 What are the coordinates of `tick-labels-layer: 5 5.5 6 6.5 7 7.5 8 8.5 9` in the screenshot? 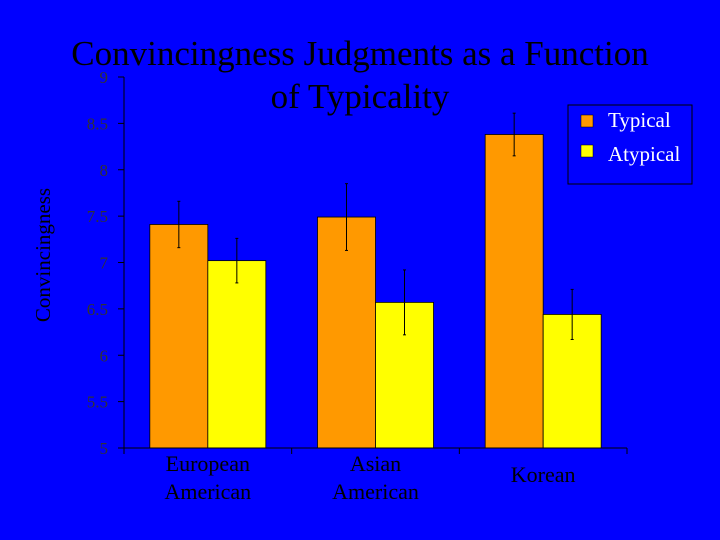 It's located at (98, 263).